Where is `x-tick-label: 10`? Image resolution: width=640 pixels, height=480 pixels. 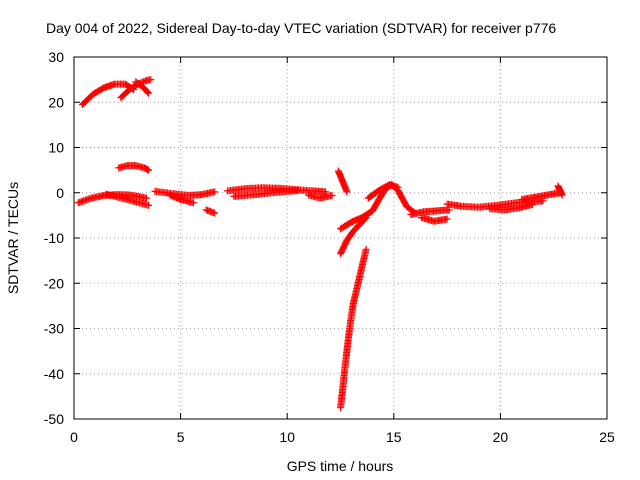
x-tick-label: 10 is located at coordinates (287, 437).